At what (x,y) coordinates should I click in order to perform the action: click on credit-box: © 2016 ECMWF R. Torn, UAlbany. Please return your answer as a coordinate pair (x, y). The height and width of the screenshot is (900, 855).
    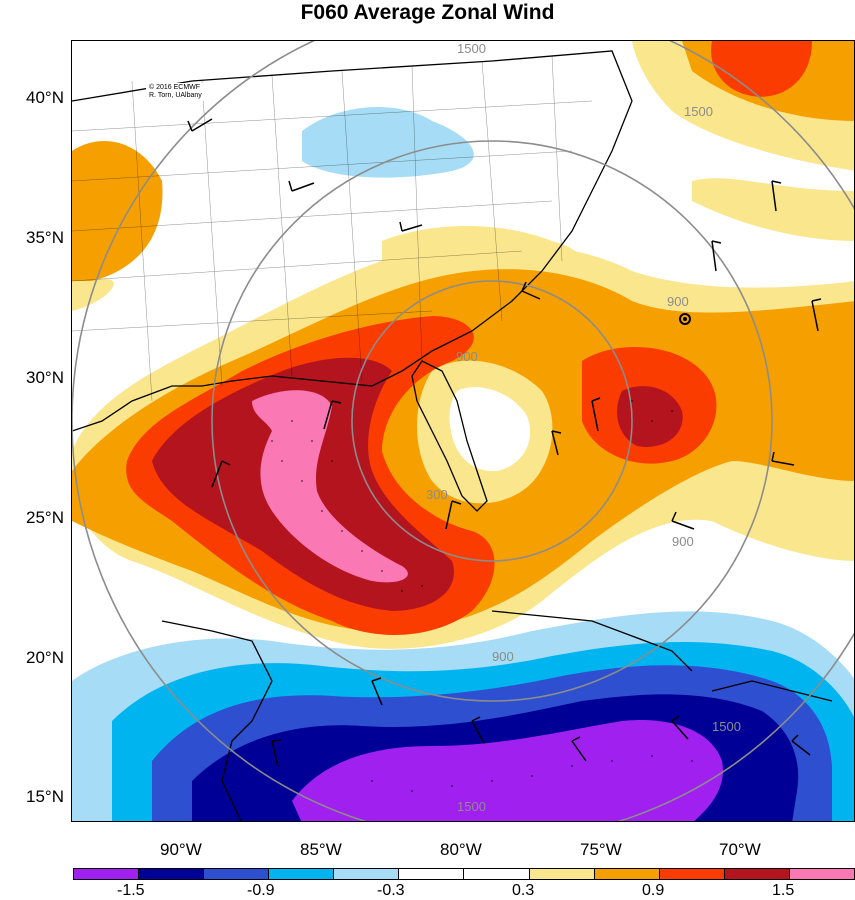
    Looking at the image, I should click on (175, 92).